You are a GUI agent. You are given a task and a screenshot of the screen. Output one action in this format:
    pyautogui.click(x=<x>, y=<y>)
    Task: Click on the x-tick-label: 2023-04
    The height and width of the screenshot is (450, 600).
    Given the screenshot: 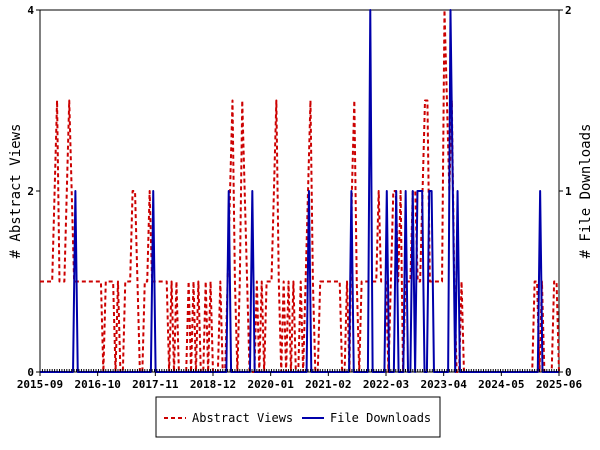 What is the action you would take?
    pyautogui.click(x=443, y=384)
    